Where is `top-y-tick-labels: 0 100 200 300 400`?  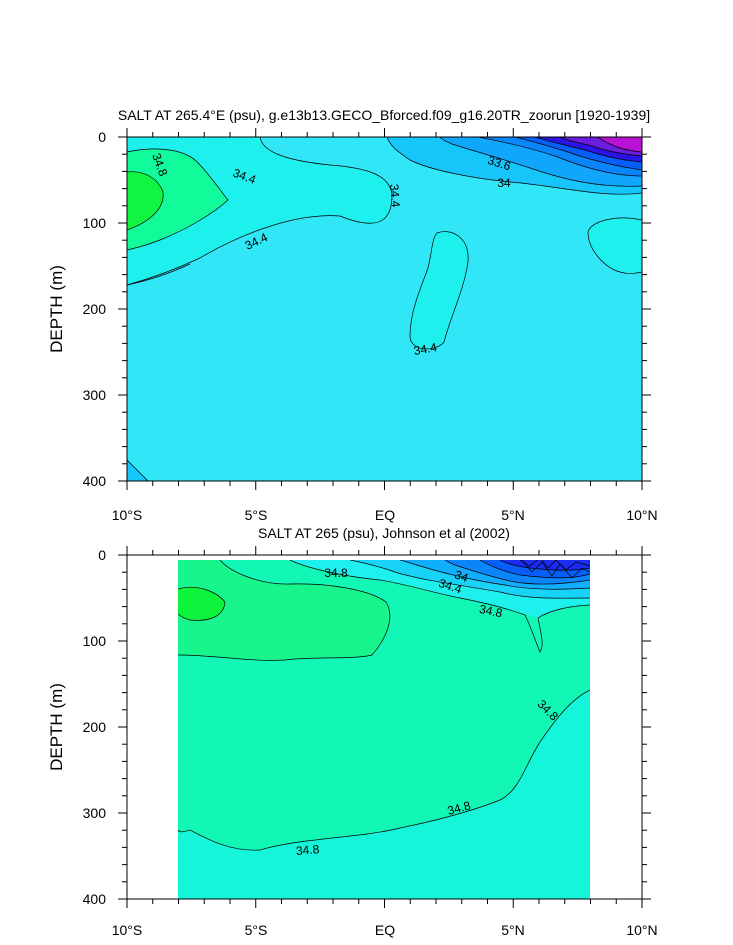
top-y-tick-labels: 0 100 200 300 400 is located at coordinates (95, 309).